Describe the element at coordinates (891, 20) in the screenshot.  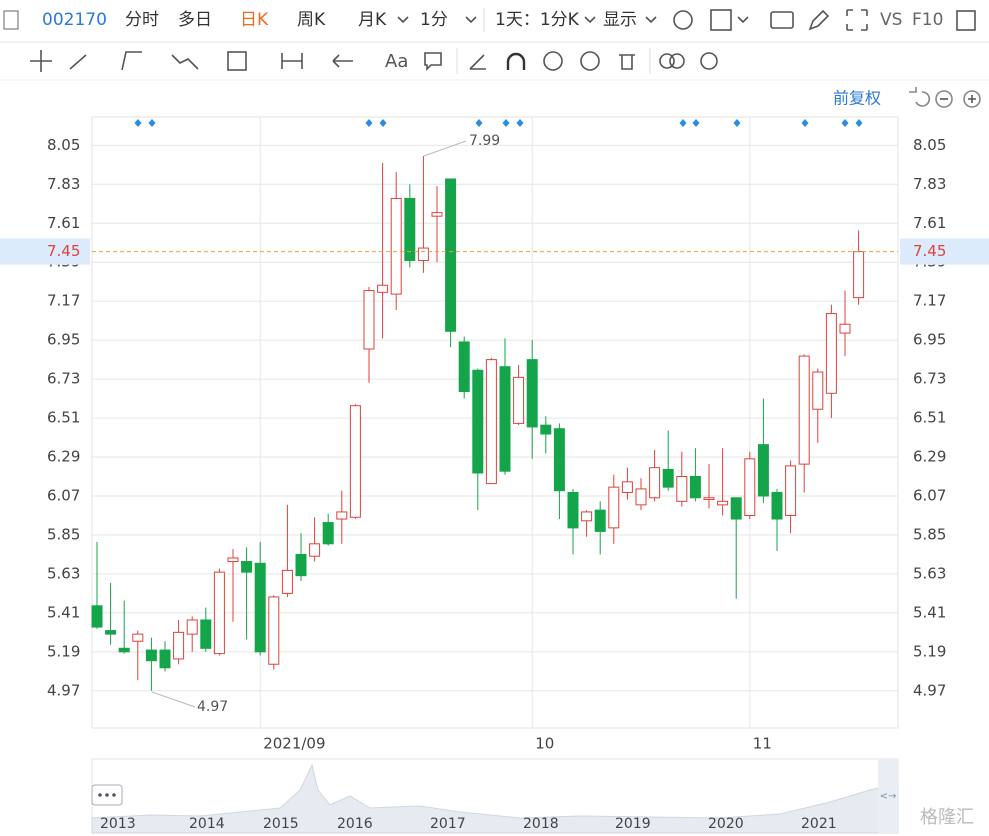
I see `vs-button: VS` at that location.